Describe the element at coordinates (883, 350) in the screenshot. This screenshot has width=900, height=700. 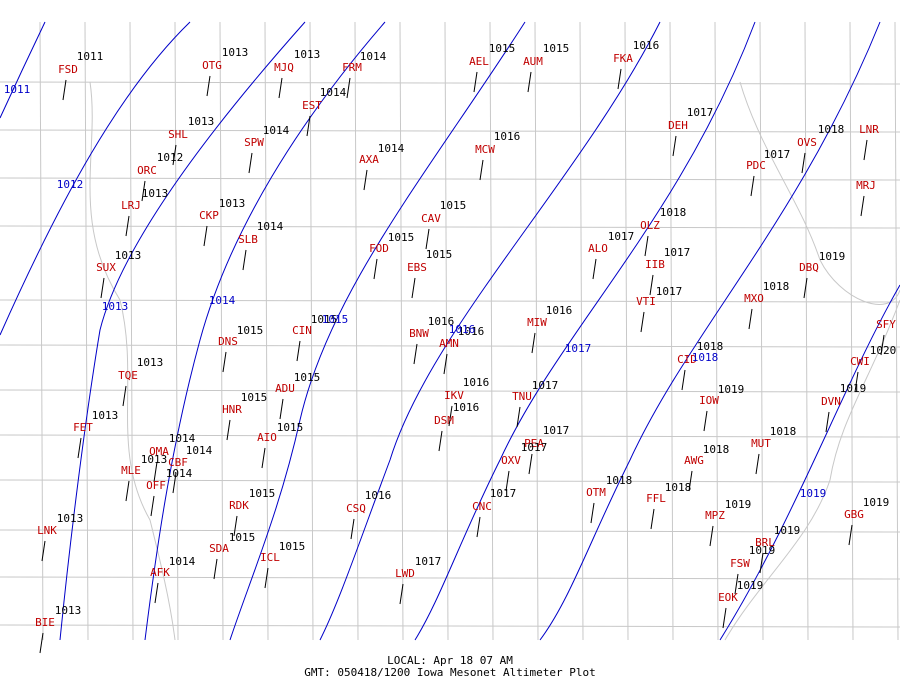
I see `altimeter-value: 1020` at that location.